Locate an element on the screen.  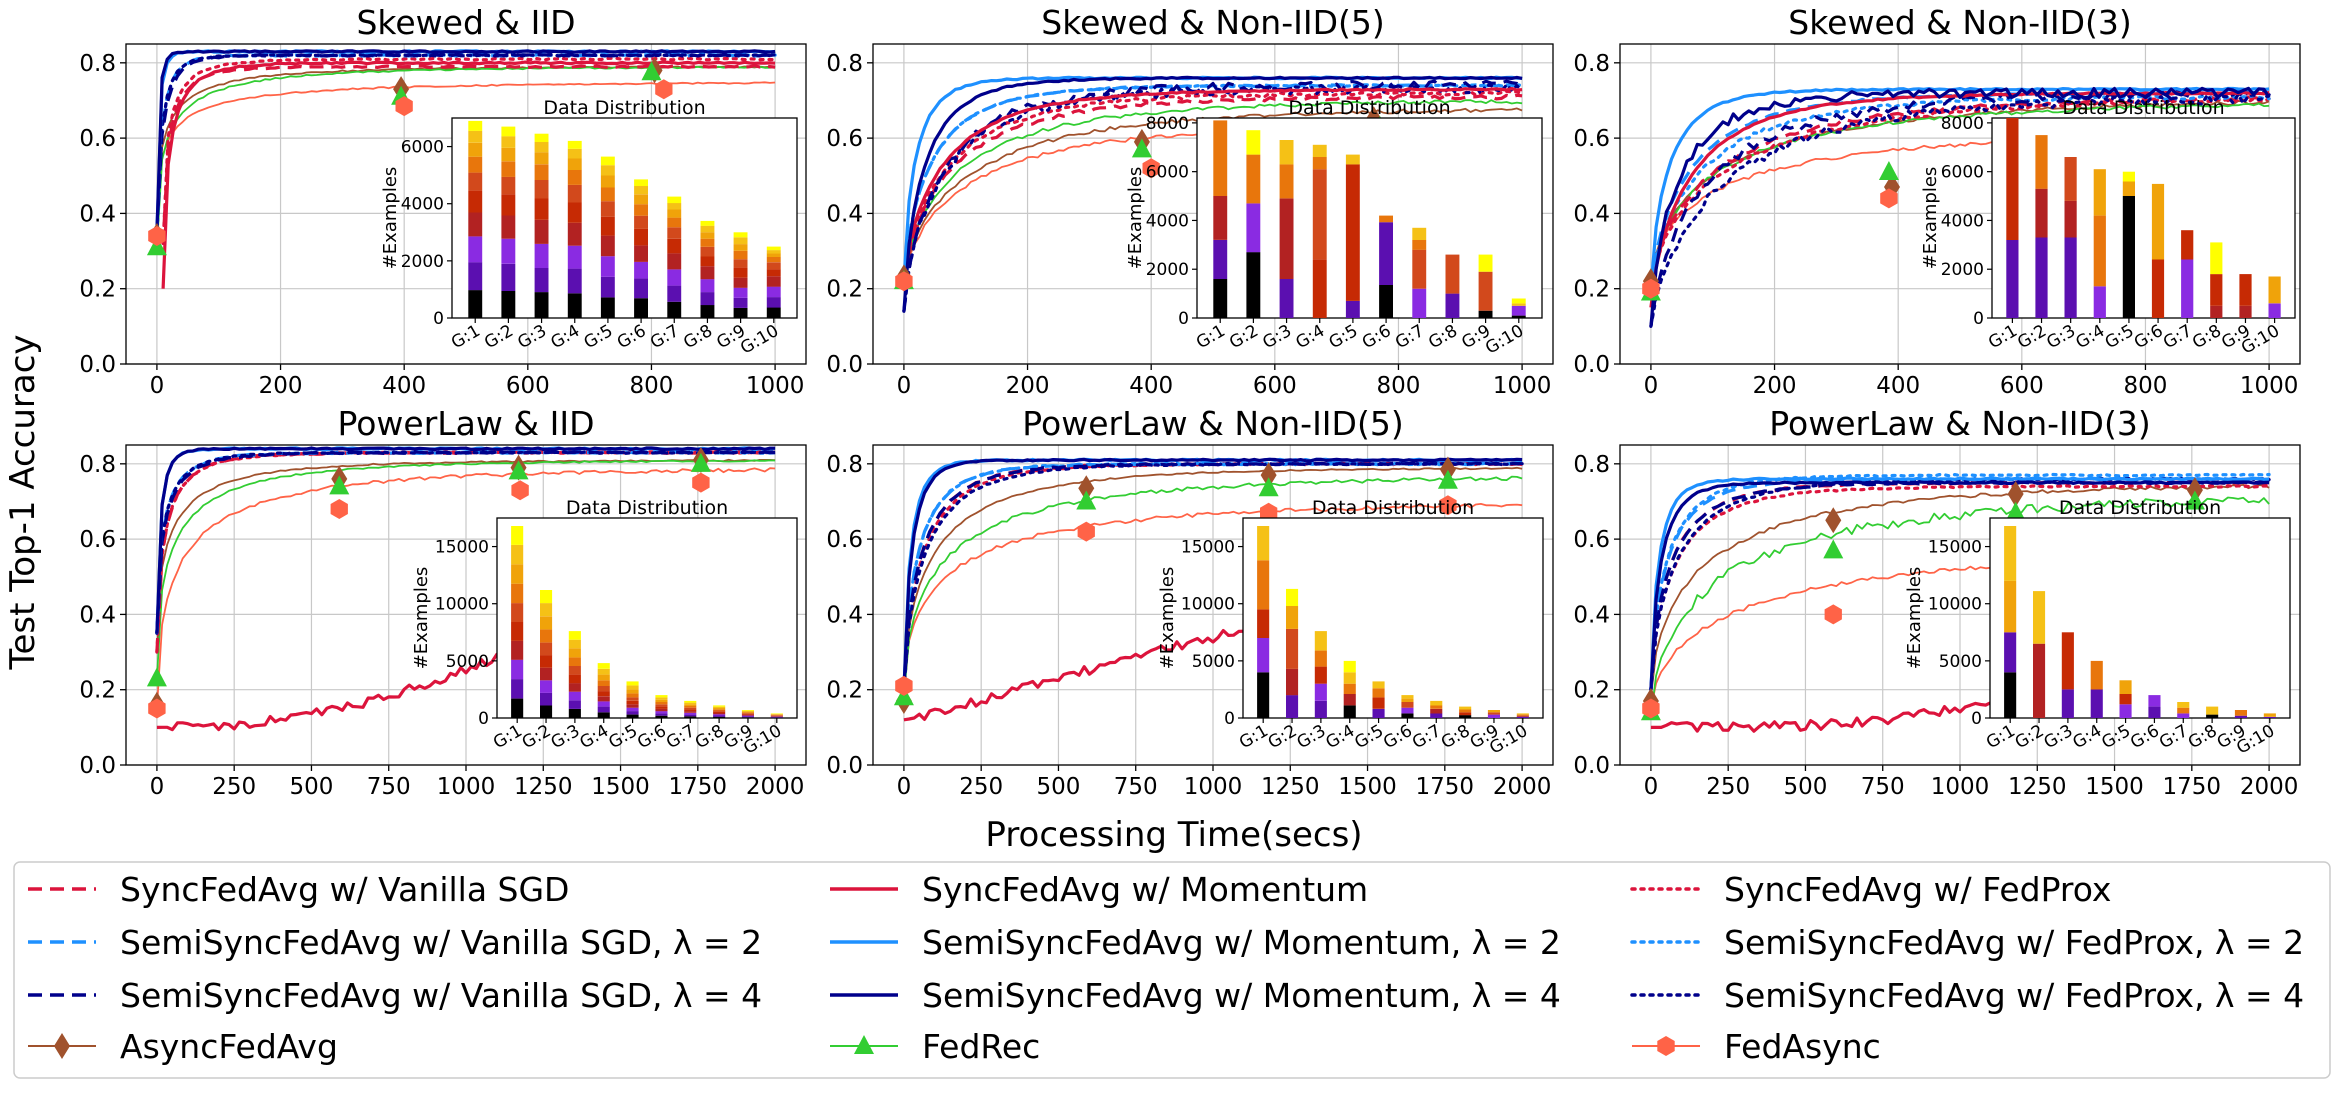
x-tick-label: 1250 is located at coordinates (2037, 787).